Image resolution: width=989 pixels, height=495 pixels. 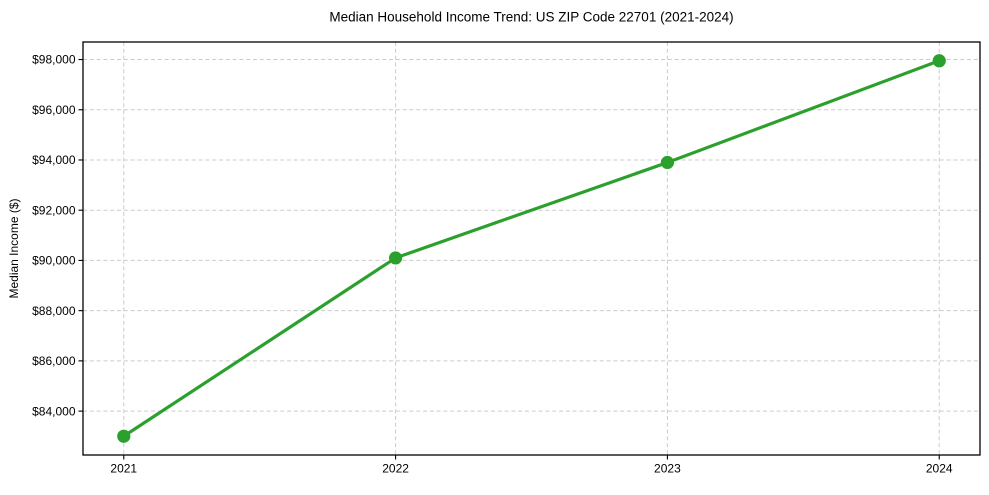 What do you see at coordinates (54, 261) in the screenshot?
I see `y-tick-label: $90,000` at bounding box center [54, 261].